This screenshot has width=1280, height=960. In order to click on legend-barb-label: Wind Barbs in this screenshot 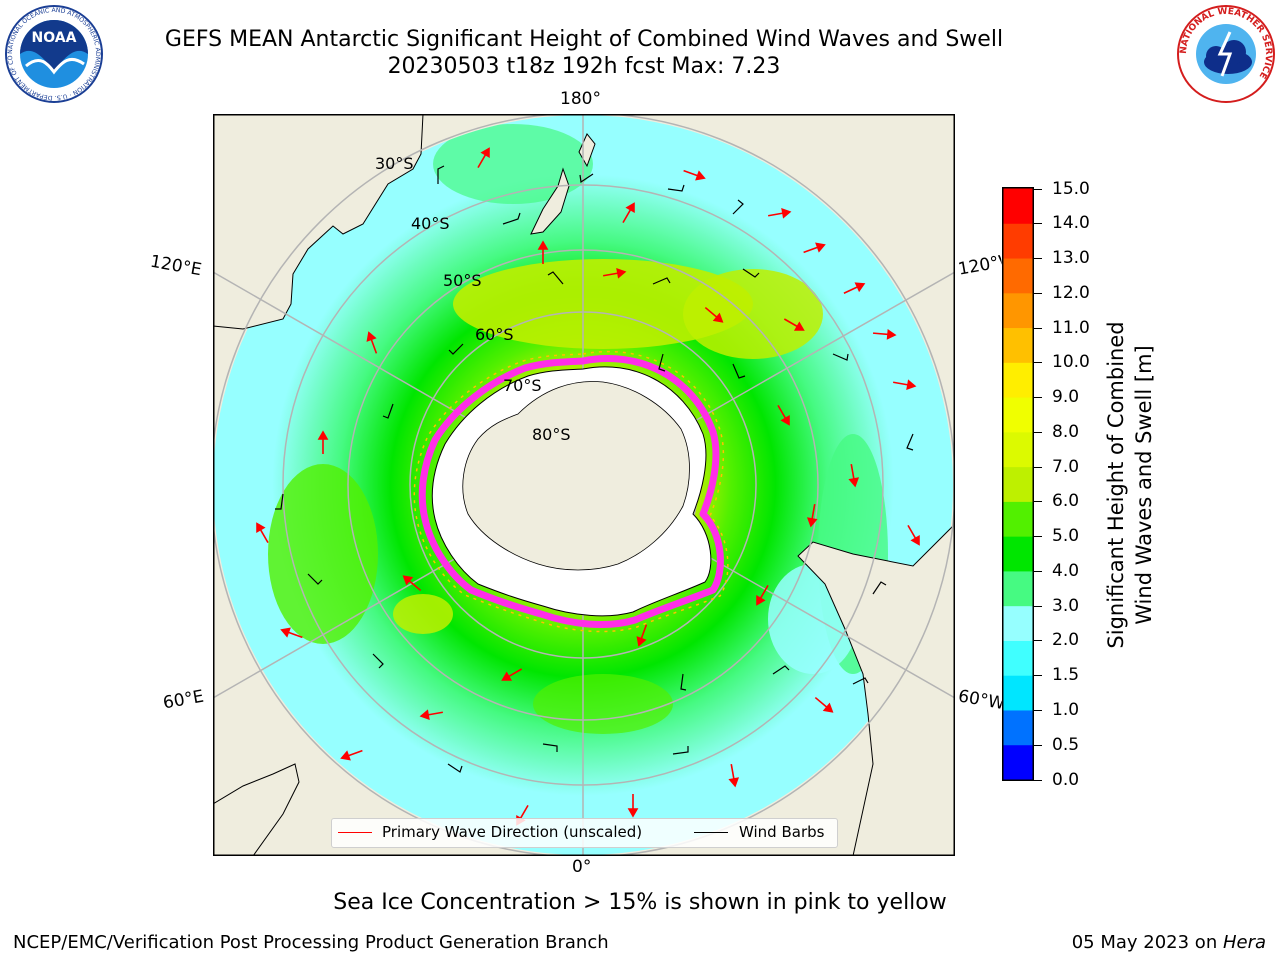, I will do `click(782, 832)`.